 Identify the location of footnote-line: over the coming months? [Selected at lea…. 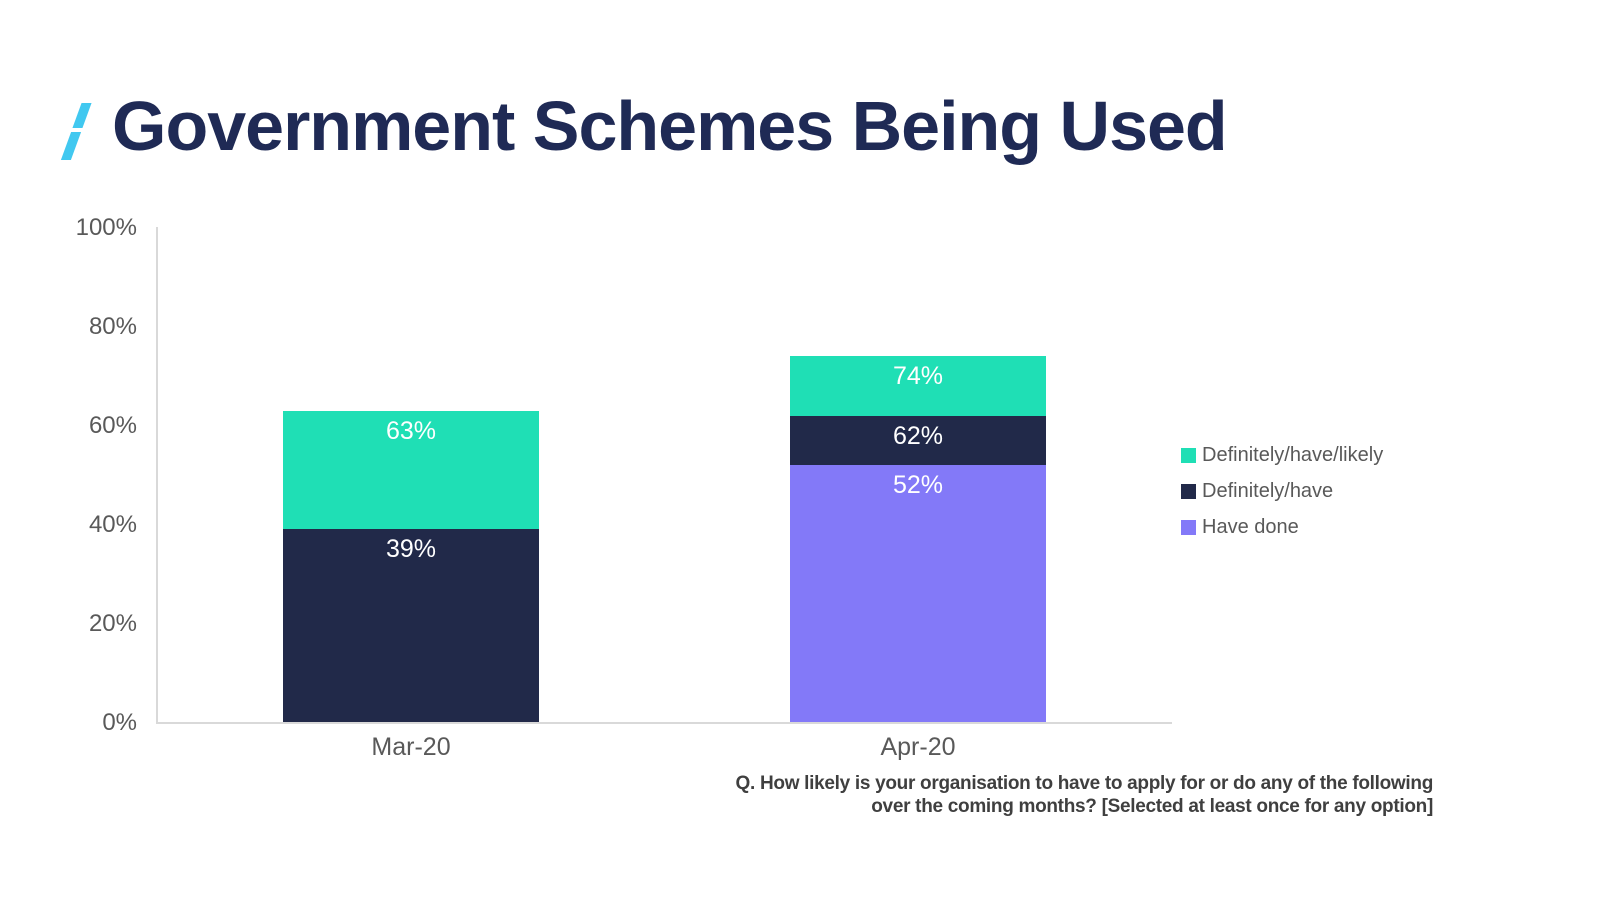
(1152, 806).